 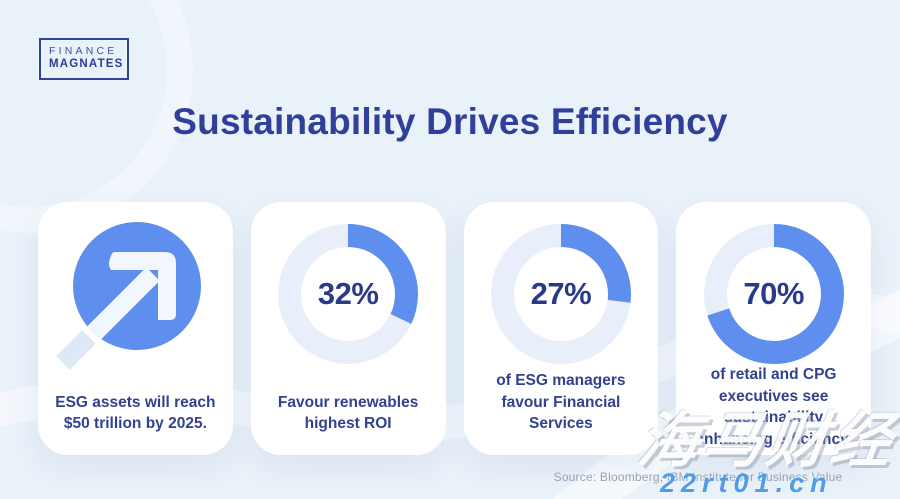 What do you see at coordinates (450, 121) in the screenshot?
I see `page-title: Sustainability Drives Efficiency` at bounding box center [450, 121].